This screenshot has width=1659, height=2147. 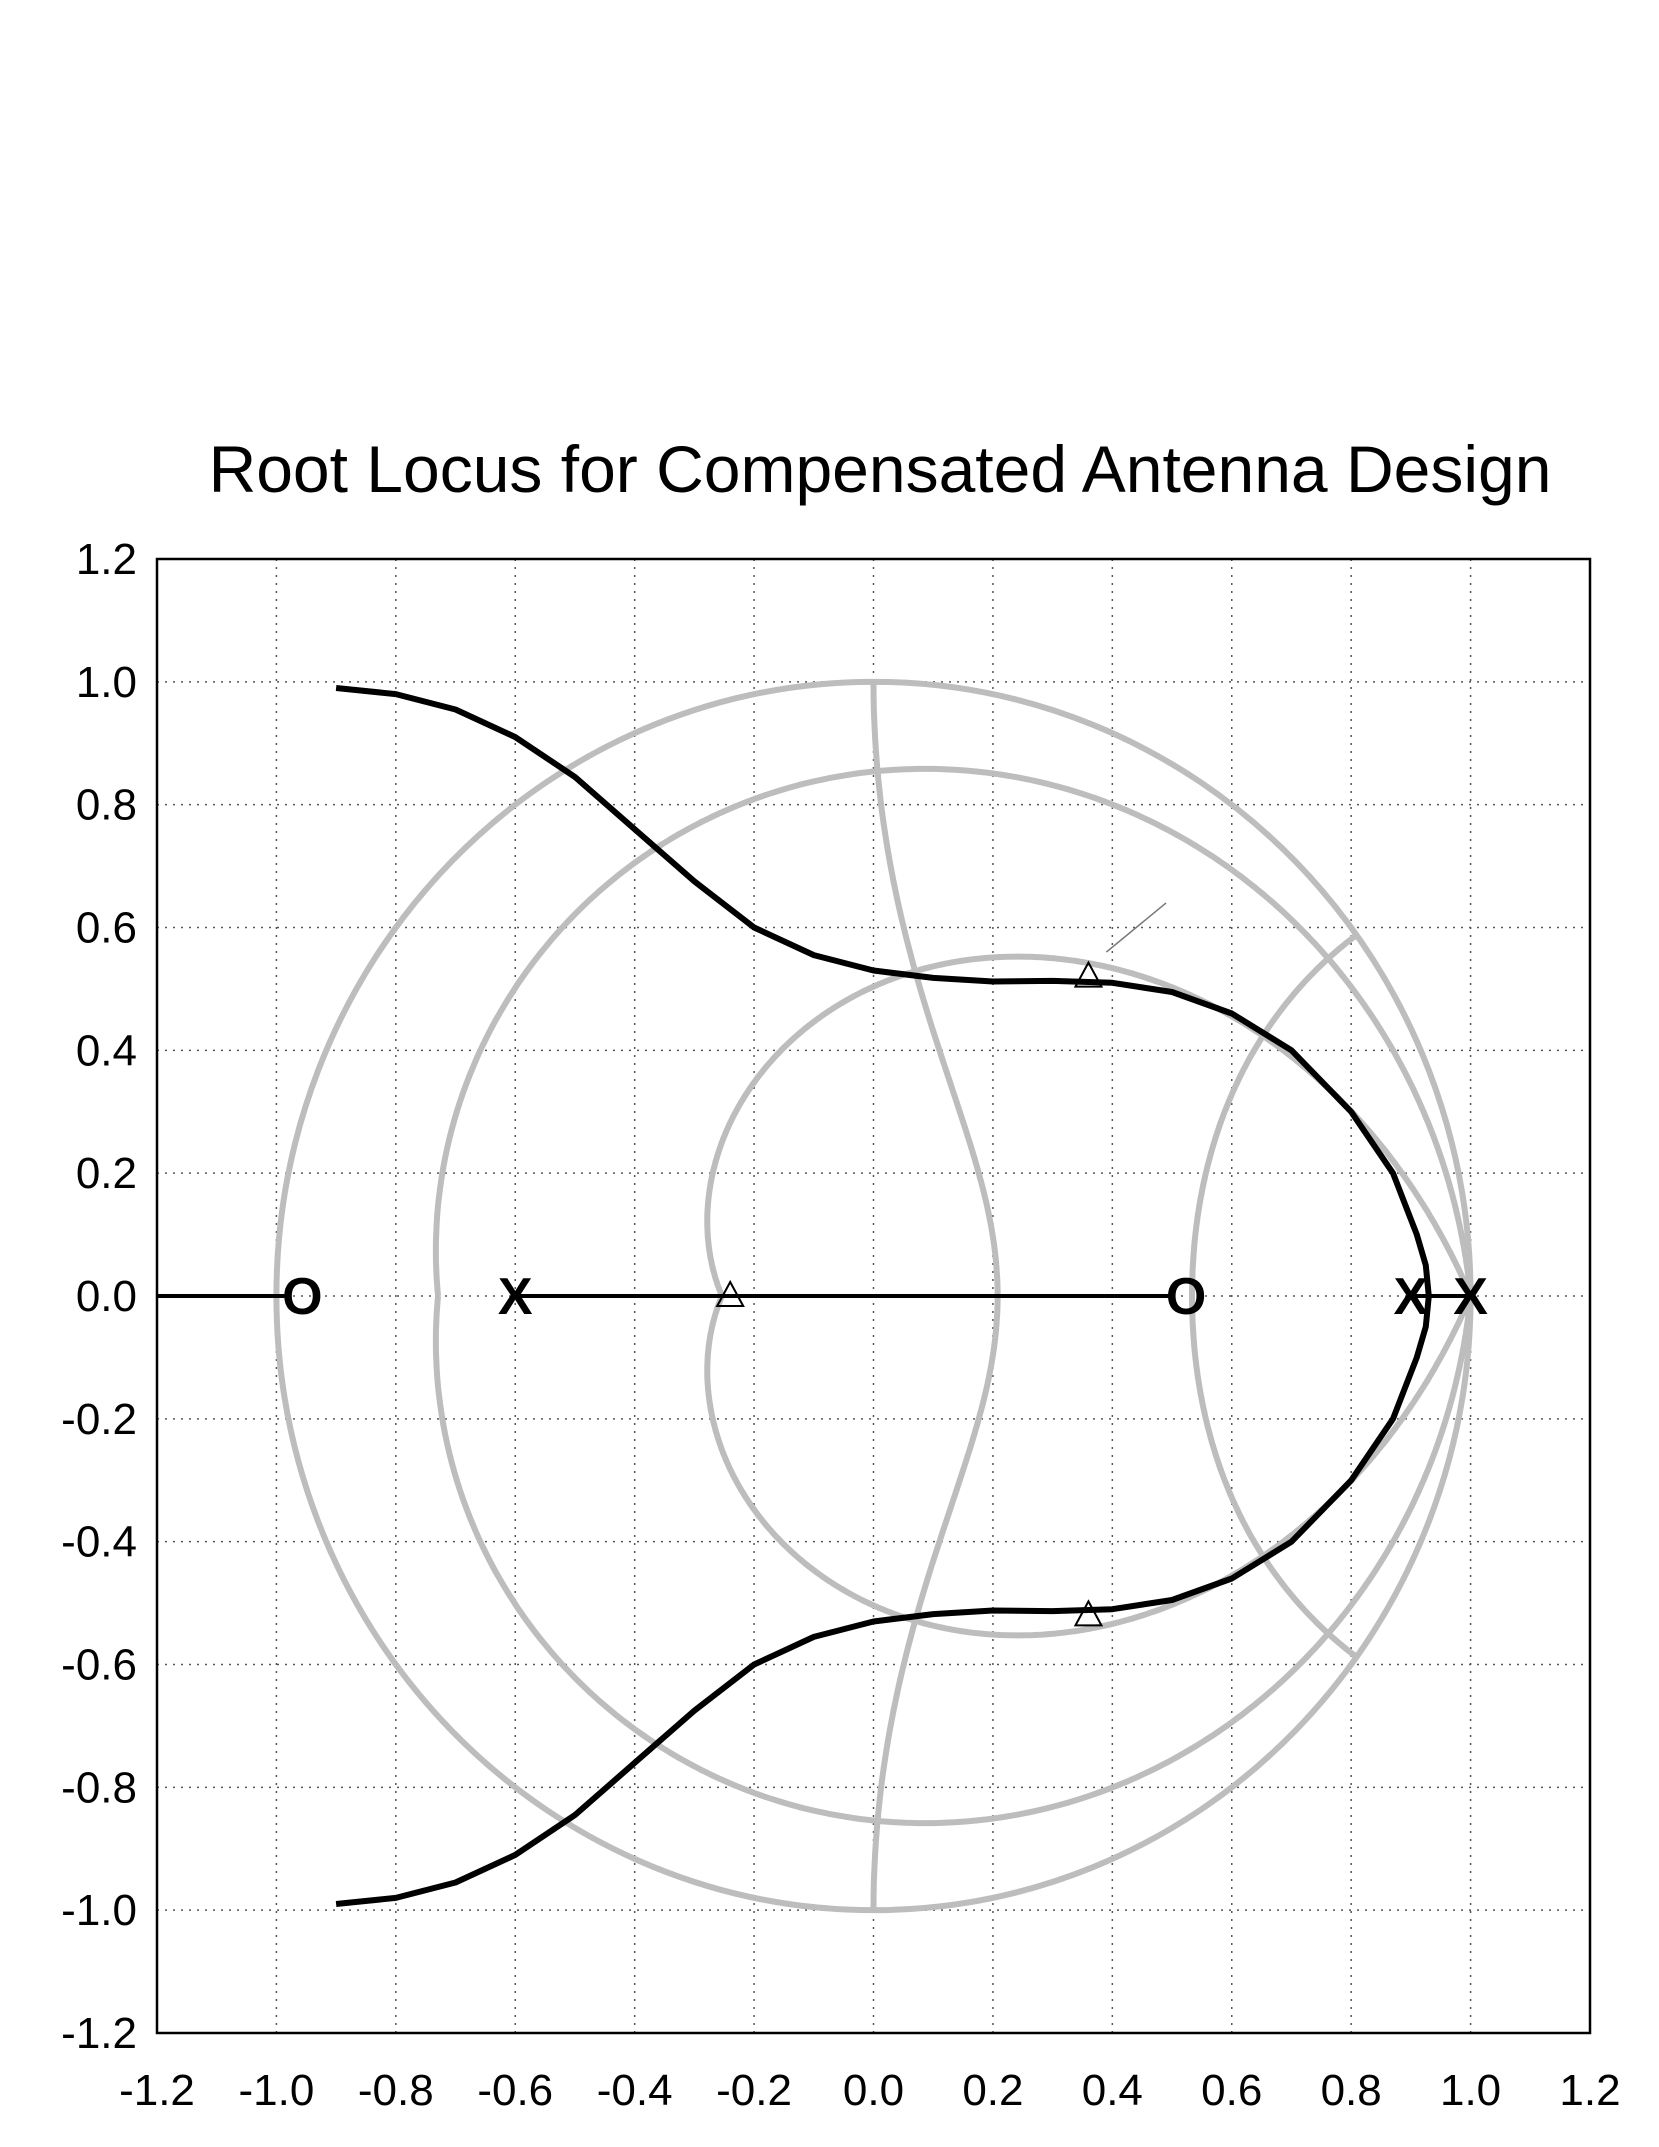 I want to click on x-tick-label: 0.8, so click(x=1351, y=2090).